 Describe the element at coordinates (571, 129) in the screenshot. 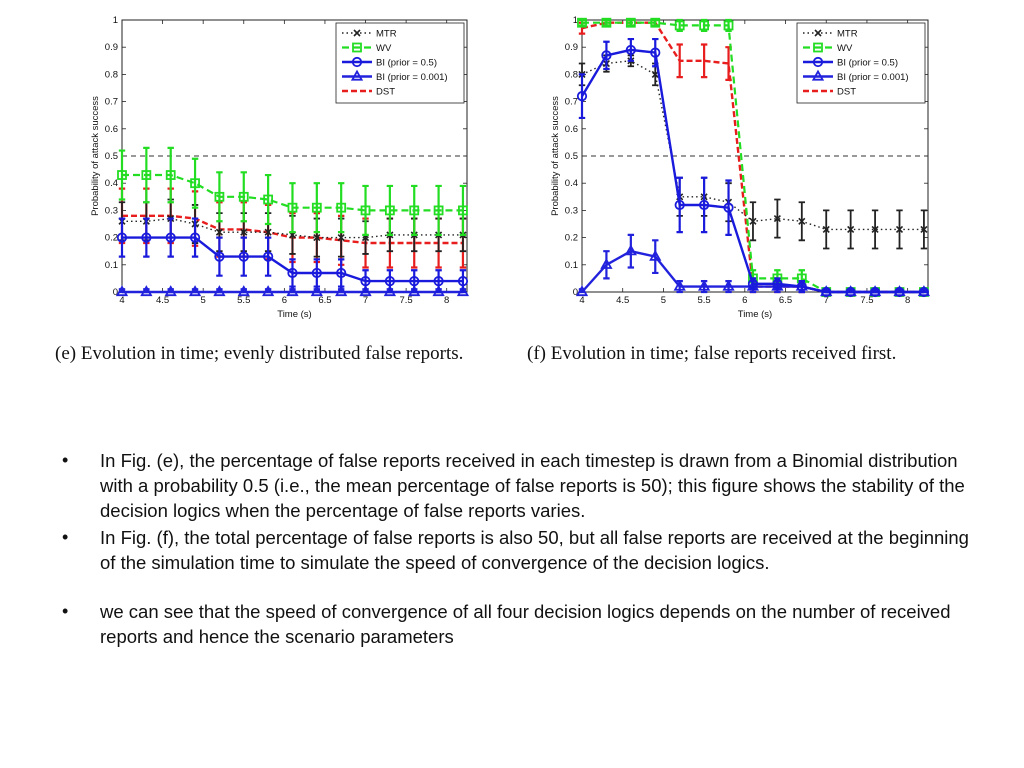

I see `y-tick-label: 0.6` at that location.